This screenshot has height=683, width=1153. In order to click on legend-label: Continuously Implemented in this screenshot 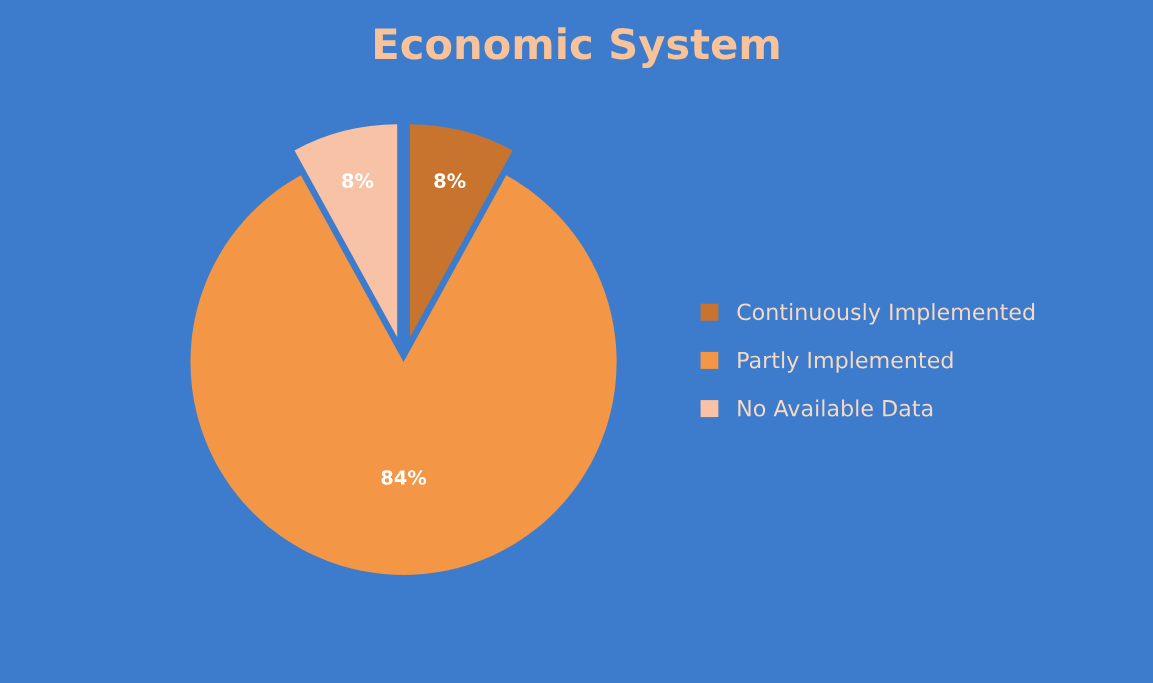, I will do `click(886, 314)`.